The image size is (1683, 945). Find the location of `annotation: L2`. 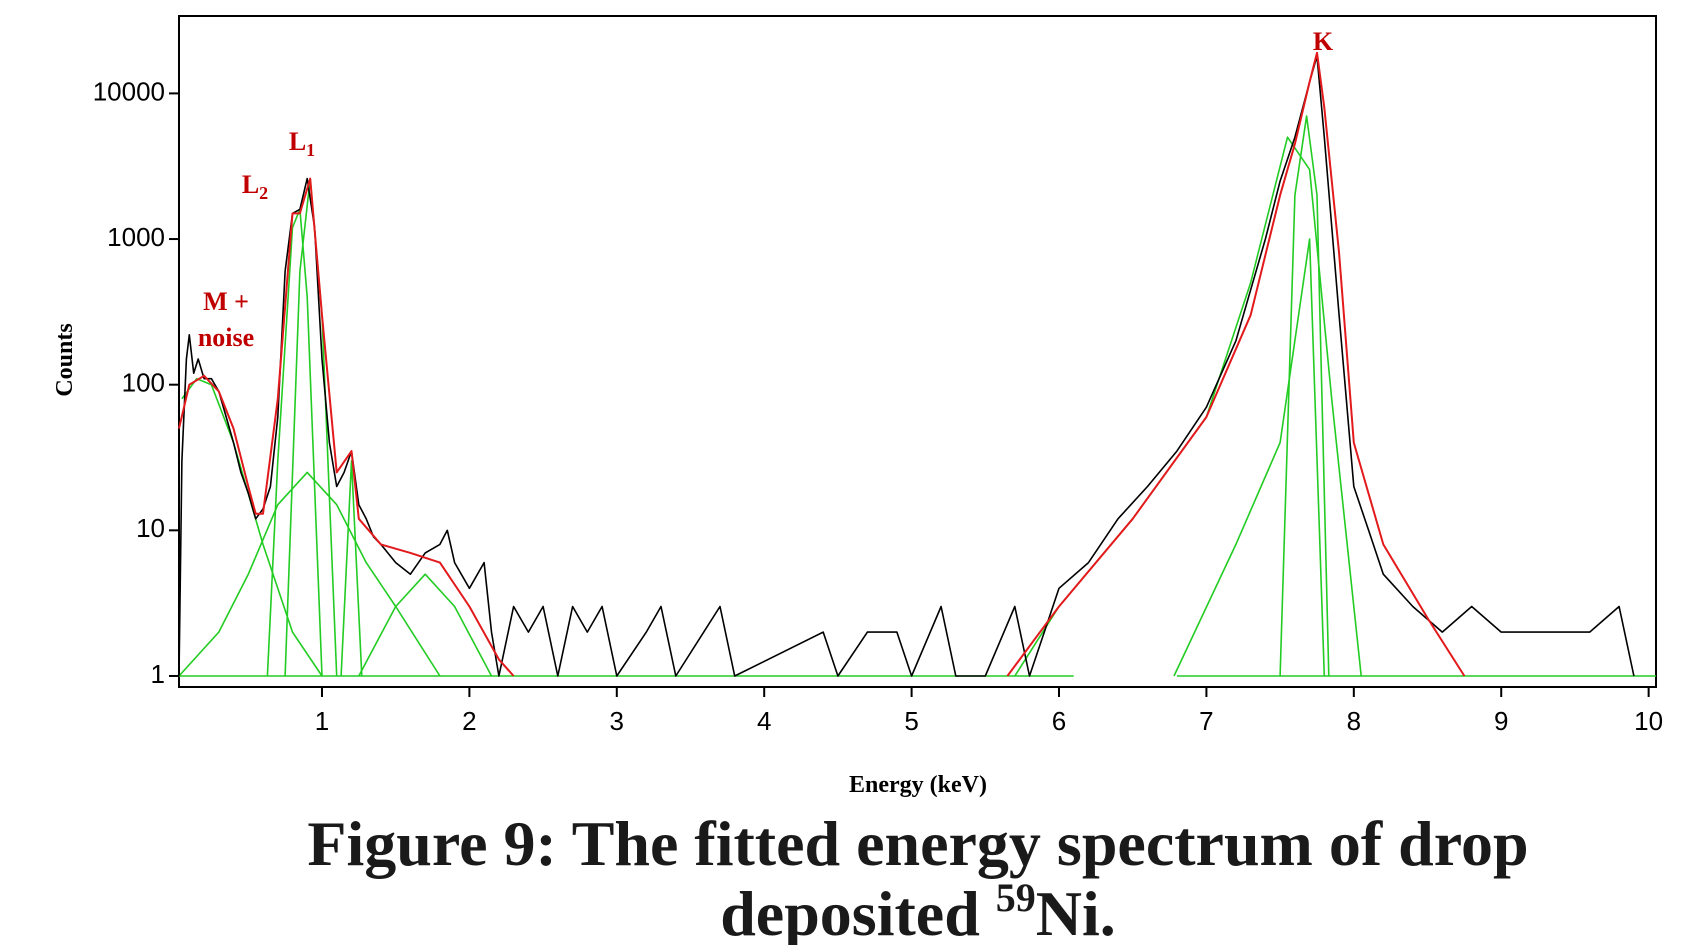

annotation: L2 is located at coordinates (255, 186).